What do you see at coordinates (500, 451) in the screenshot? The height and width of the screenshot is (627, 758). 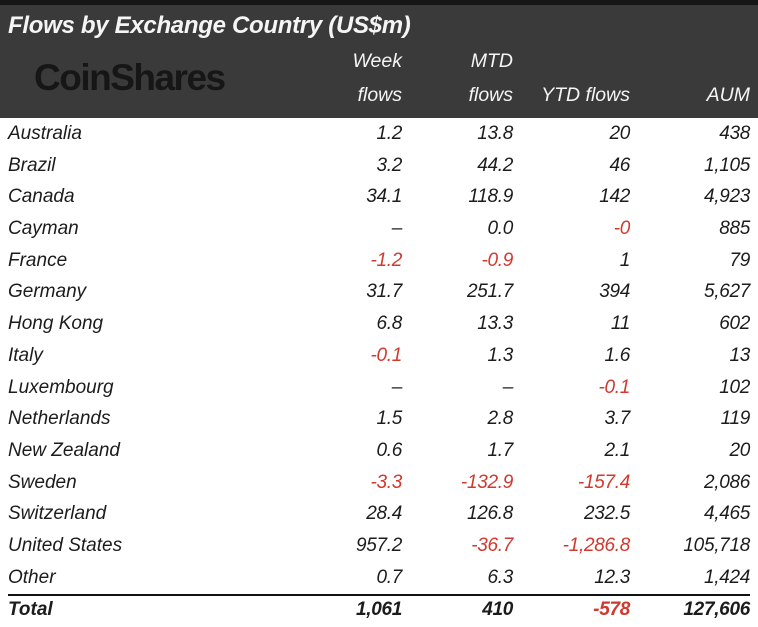 I see `cell-mtd: 1.7` at bounding box center [500, 451].